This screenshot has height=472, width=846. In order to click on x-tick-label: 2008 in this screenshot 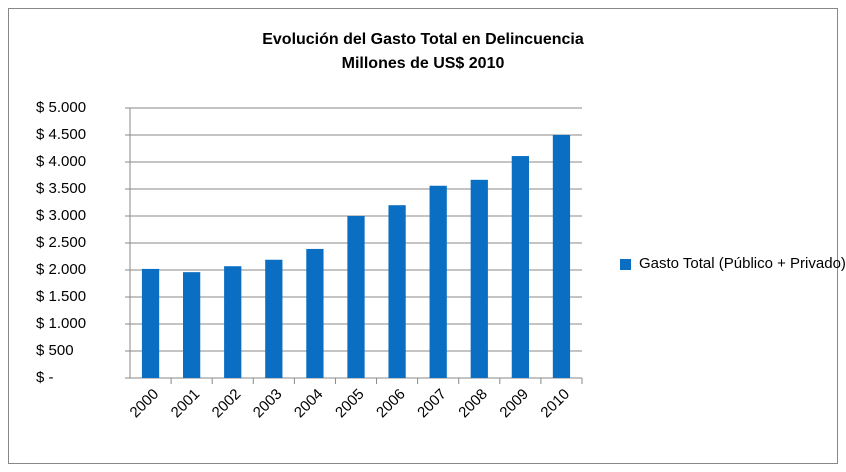, I will do `click(473, 404)`.